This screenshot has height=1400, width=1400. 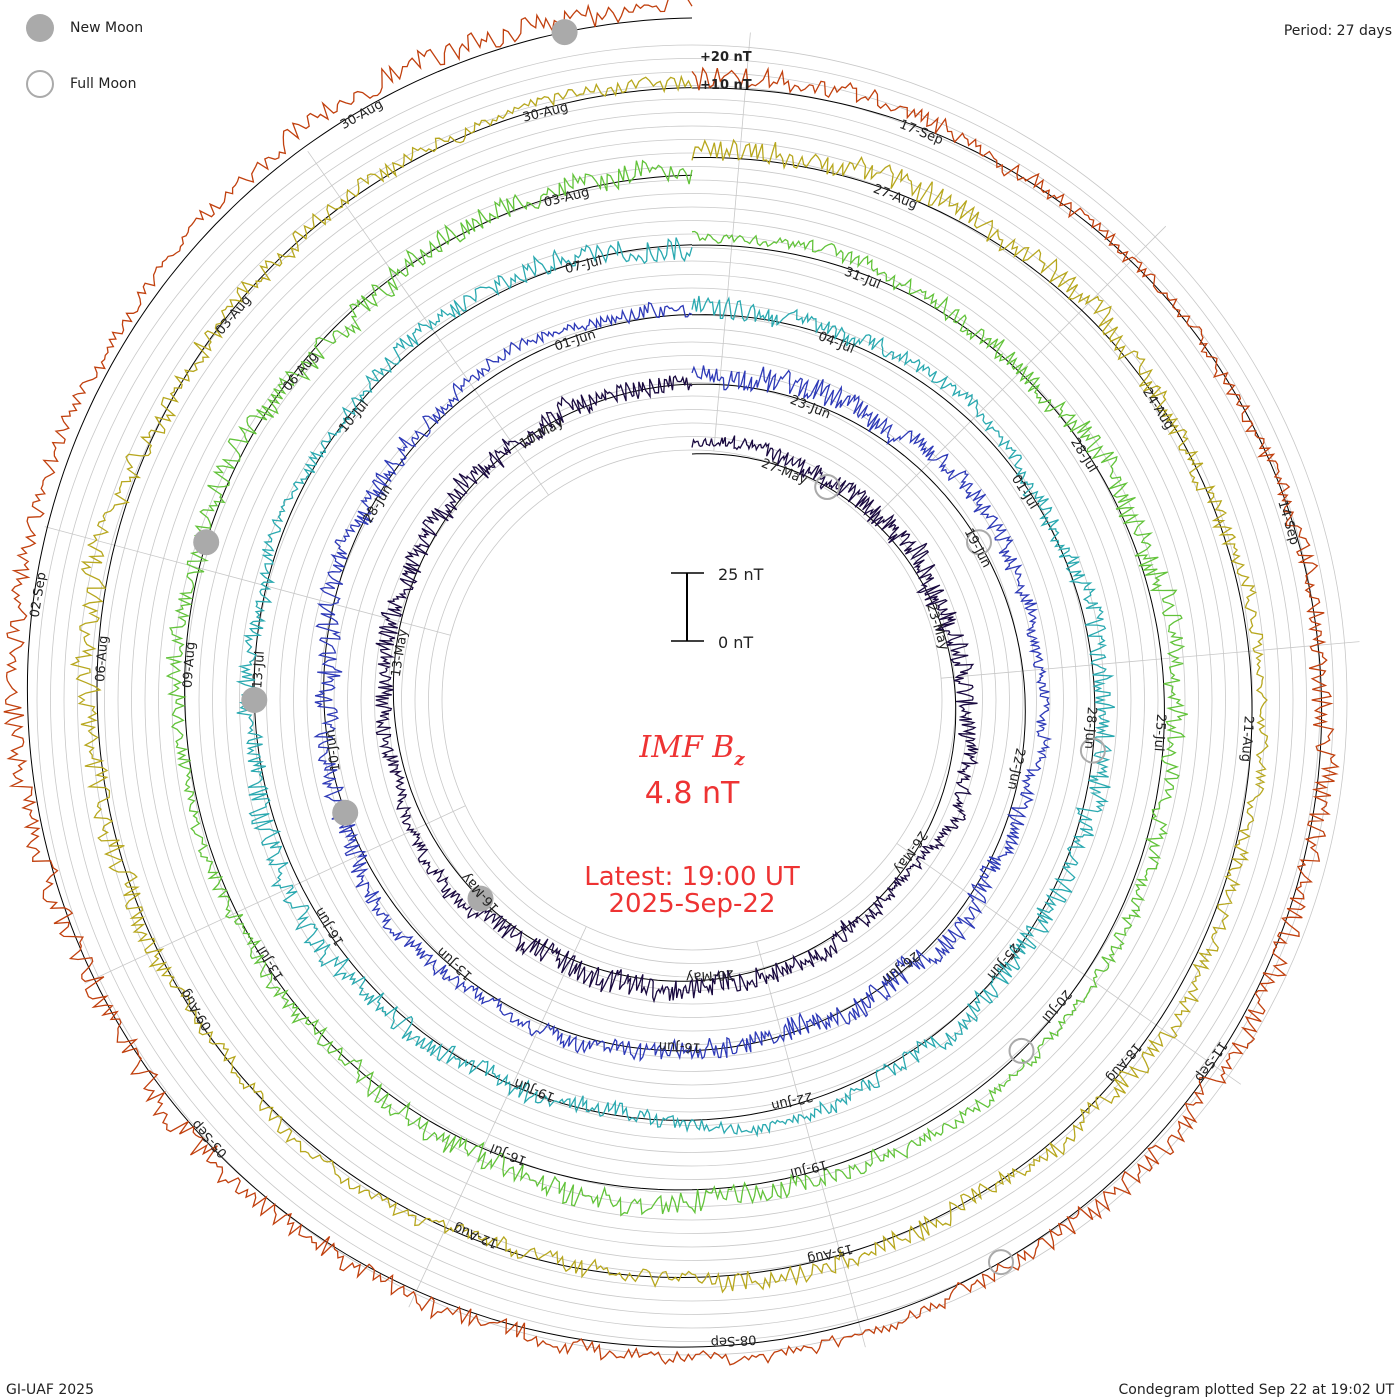 What do you see at coordinates (741, 574) in the screenshot?
I see `scale-bar-top: 25 nT` at bounding box center [741, 574].